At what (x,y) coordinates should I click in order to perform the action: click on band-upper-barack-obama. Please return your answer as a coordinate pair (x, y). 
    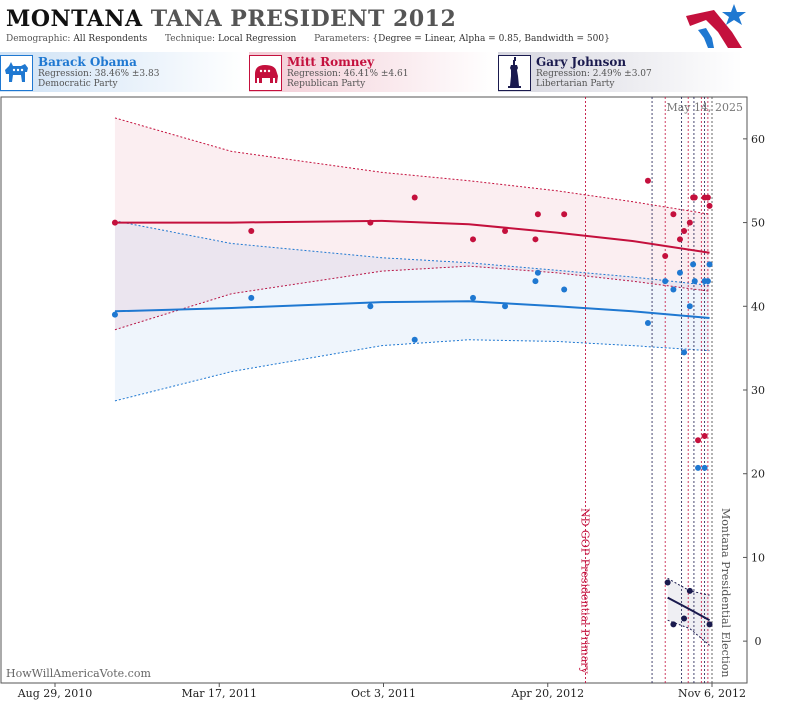
    Looking at the image, I should click on (412, 253).